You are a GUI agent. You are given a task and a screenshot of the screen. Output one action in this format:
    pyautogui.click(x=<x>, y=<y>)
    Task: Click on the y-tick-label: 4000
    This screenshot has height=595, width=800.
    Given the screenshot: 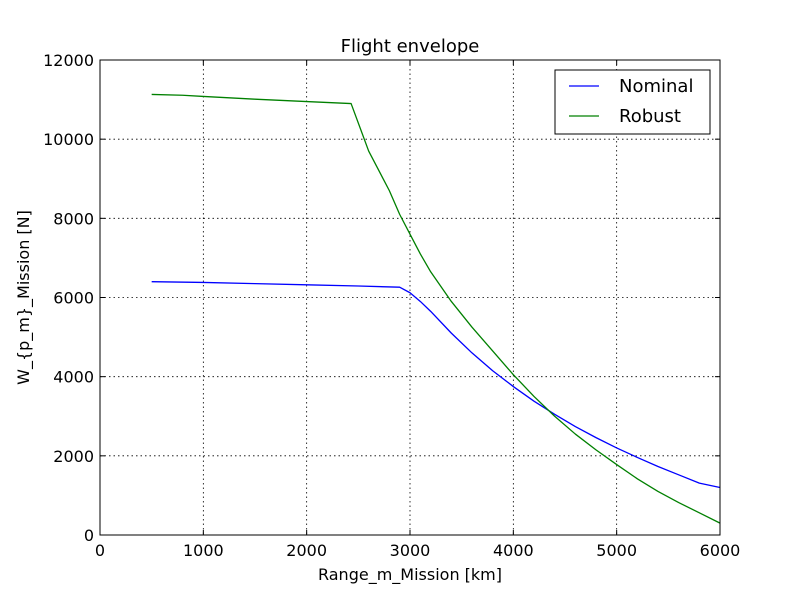 What is the action you would take?
    pyautogui.click(x=73, y=377)
    